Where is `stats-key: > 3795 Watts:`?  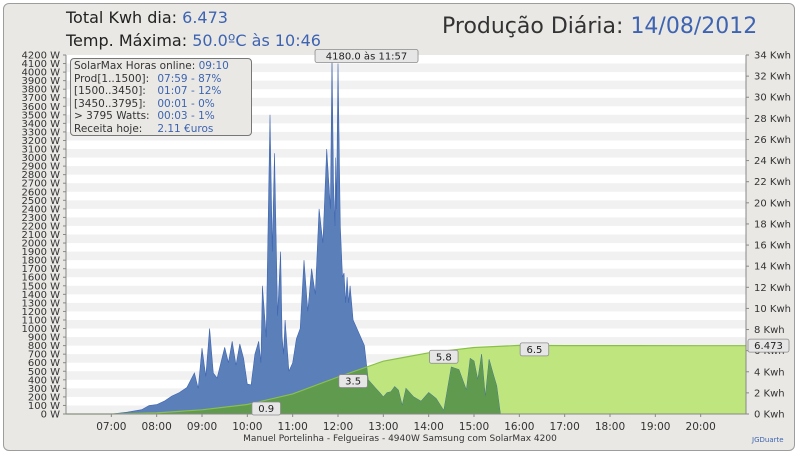
stats-key: > 3795 Watts: is located at coordinates (112, 116).